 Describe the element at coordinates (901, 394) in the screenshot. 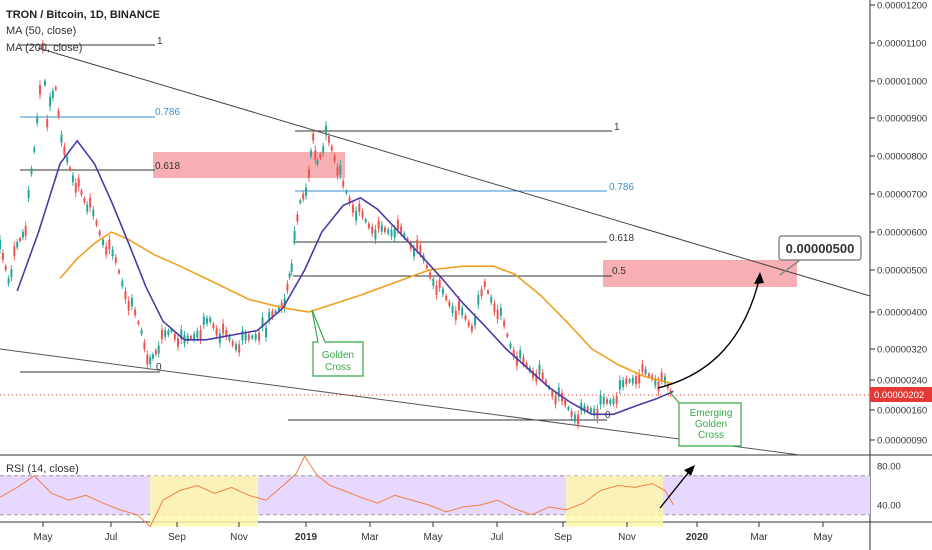

I see `last-price-tag` at that location.